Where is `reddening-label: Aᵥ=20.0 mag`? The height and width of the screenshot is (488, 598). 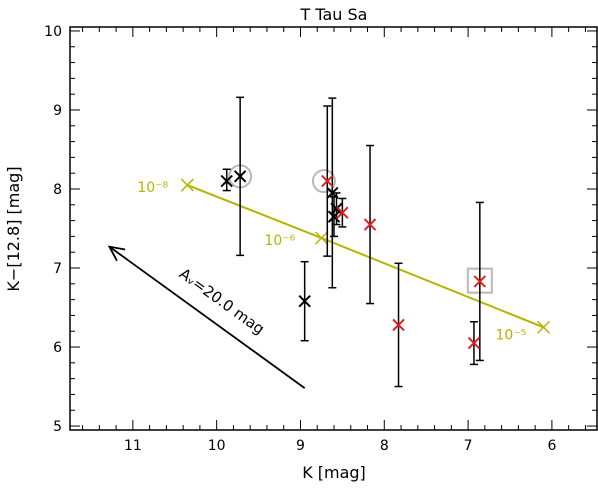 reddening-label: Aᵥ=20.0 mag is located at coordinates (222, 302).